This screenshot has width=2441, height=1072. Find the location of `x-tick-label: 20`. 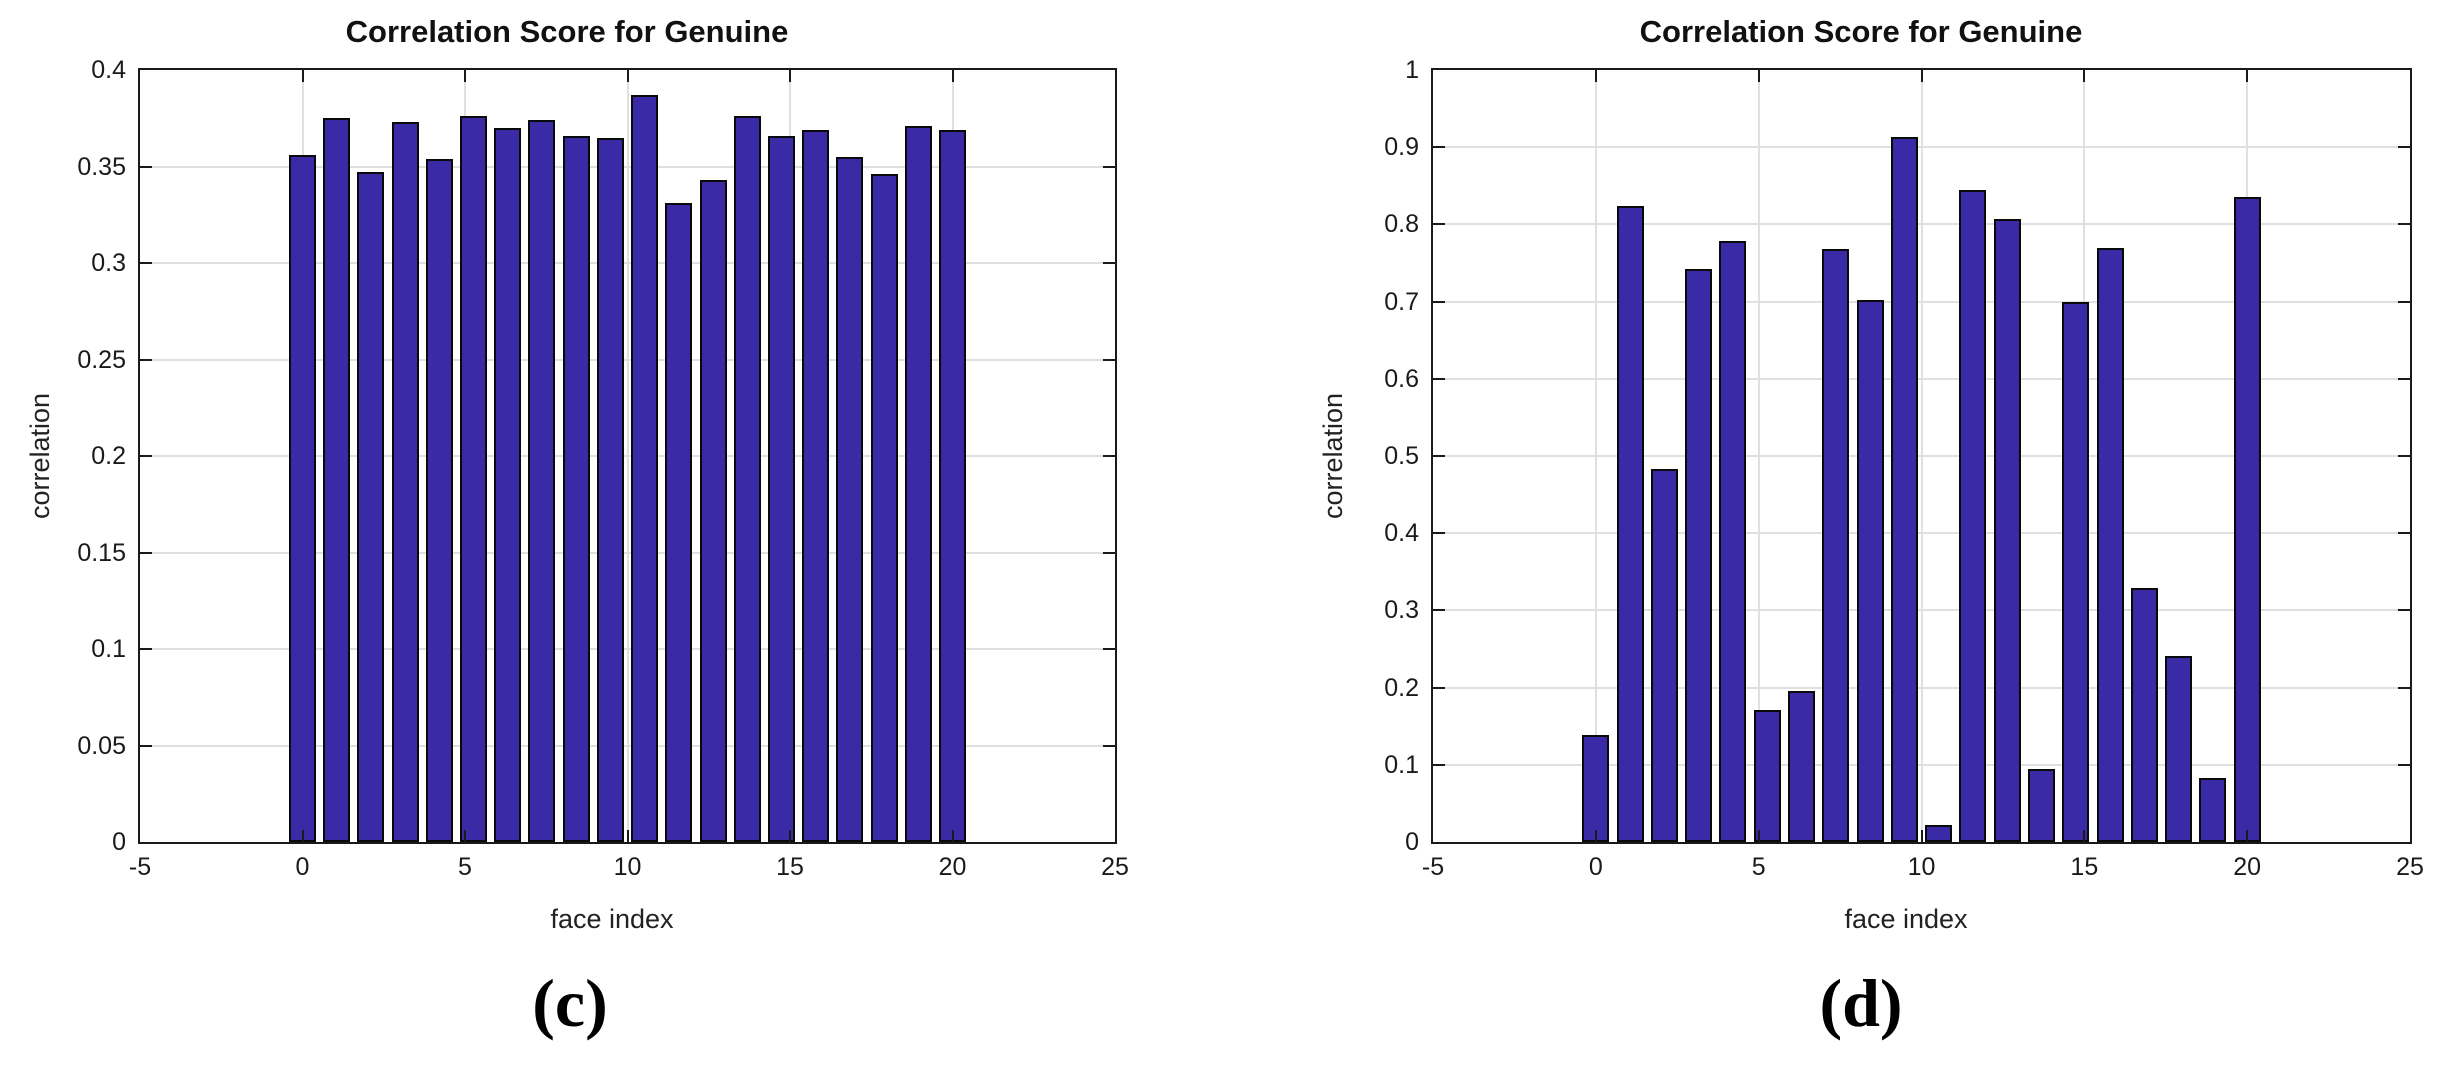

x-tick-label: 20 is located at coordinates (2247, 867).